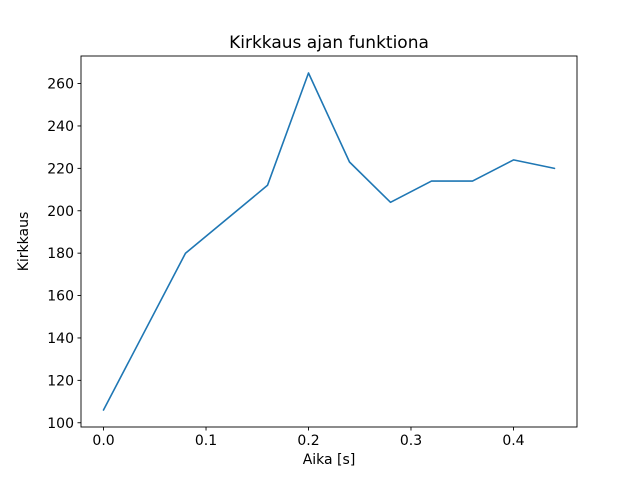 Image resolution: width=640 pixels, height=480 pixels. Describe the element at coordinates (24, 242) in the screenshot. I see `y-axis-label: Kirkkaus` at that location.